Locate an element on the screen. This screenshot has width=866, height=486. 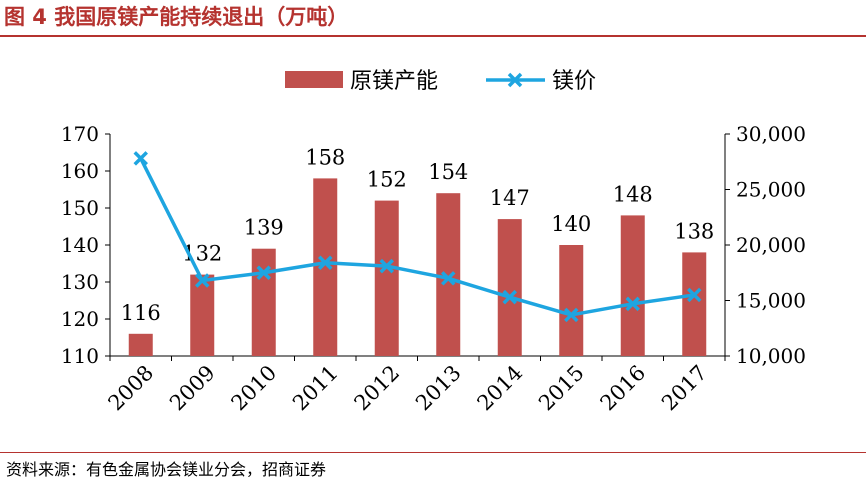
y-right-tick-label: 20,000 is located at coordinates (771, 245).